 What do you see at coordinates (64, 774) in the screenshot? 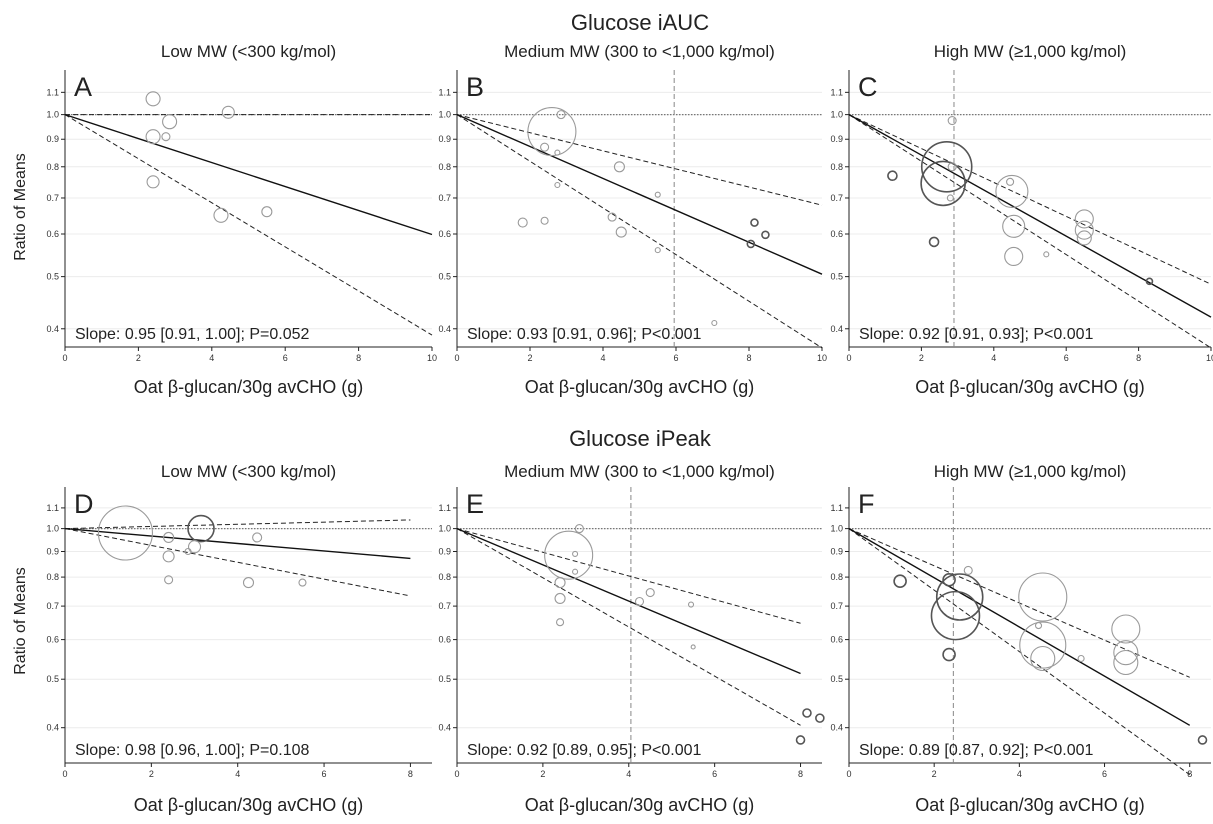
I see `x-tick-label-d-0: 0` at bounding box center [64, 774].